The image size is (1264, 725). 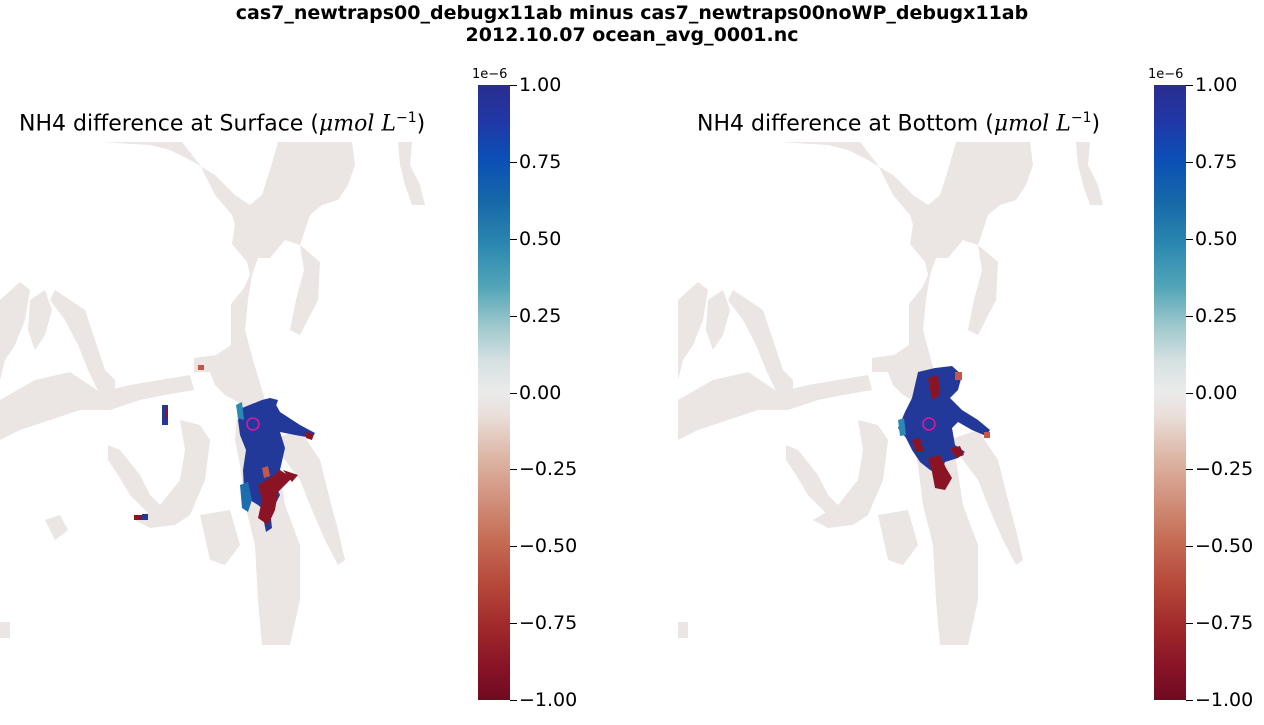 I want to click on bottom-anomaly, so click(x=944, y=428).